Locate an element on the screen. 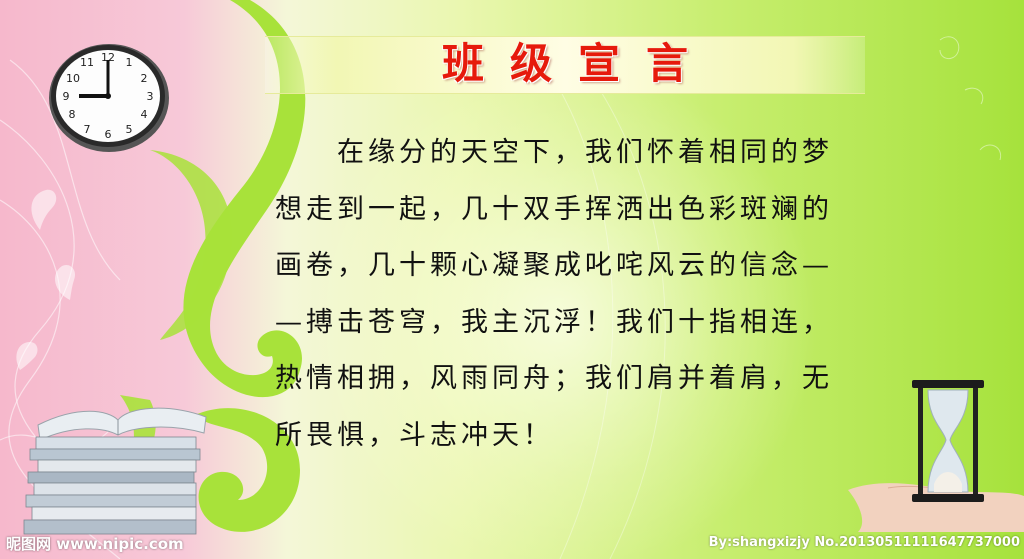 The width and height of the screenshot is (1024, 559). clock-numeral: 8 is located at coordinates (72, 114).